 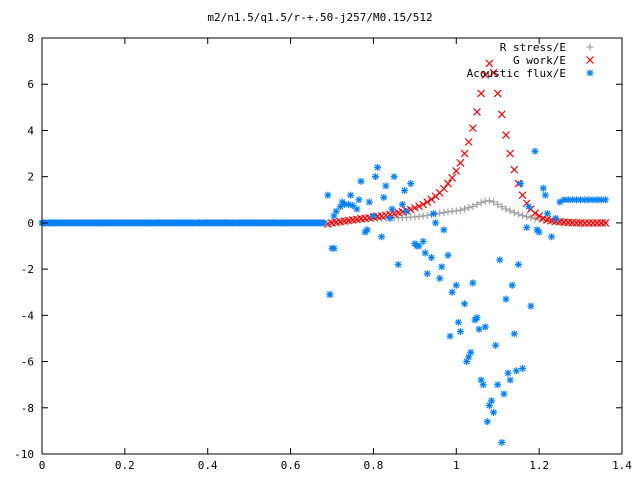 I want to click on y-tick-label: 6, so click(x=30, y=84).